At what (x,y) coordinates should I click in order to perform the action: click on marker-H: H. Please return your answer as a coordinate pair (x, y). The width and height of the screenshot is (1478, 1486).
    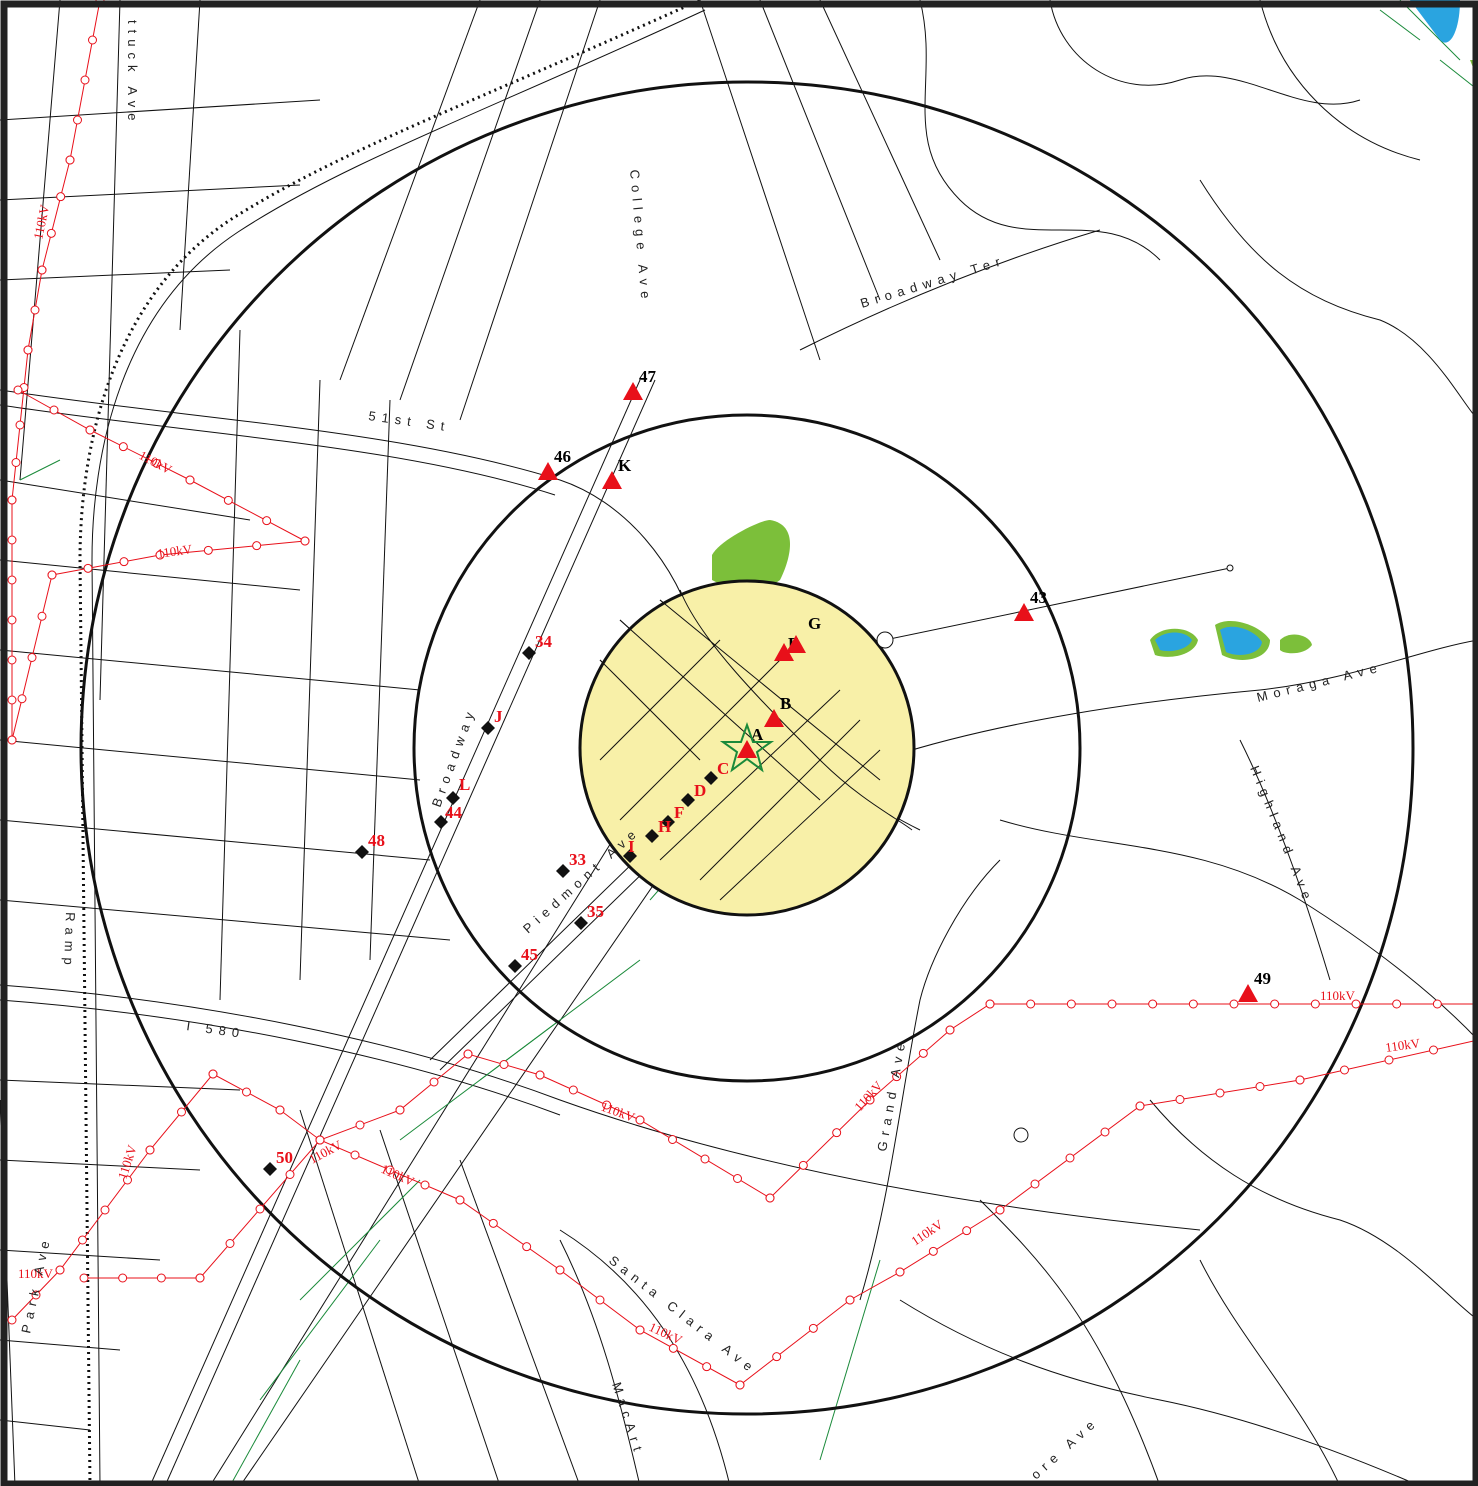
    Looking at the image, I should click on (658, 830).